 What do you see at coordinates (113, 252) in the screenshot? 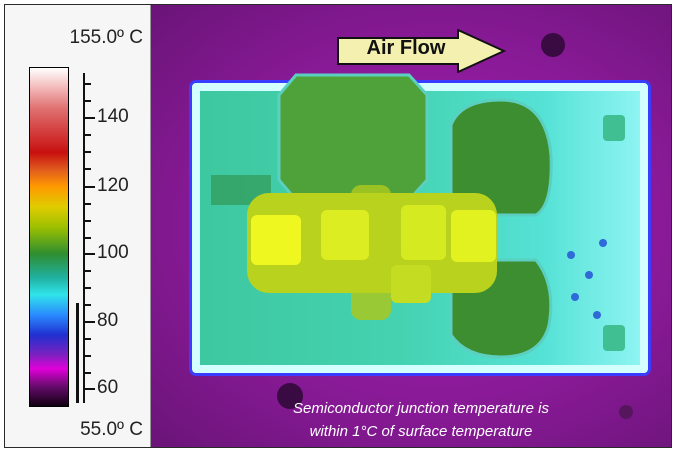
I see `scale-tick-label-100: 100` at bounding box center [113, 252].